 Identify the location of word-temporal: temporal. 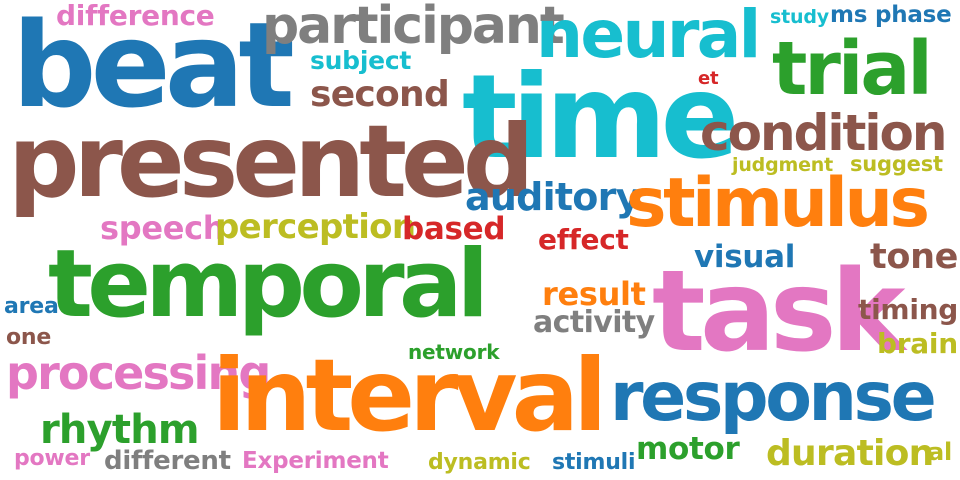
(268, 284).